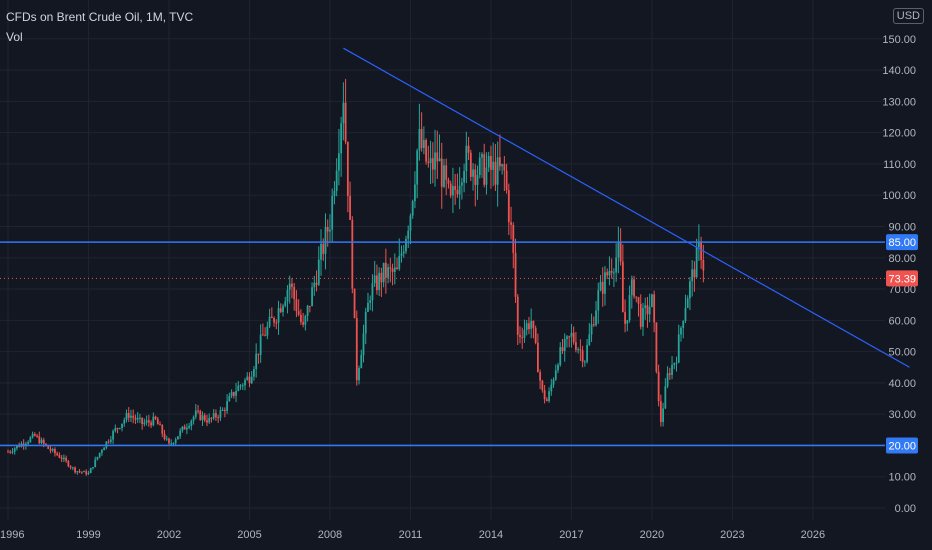 This screenshot has width=932, height=550. What do you see at coordinates (899, 40) in the screenshot?
I see `y-tick-label: 150.00` at bounding box center [899, 40].